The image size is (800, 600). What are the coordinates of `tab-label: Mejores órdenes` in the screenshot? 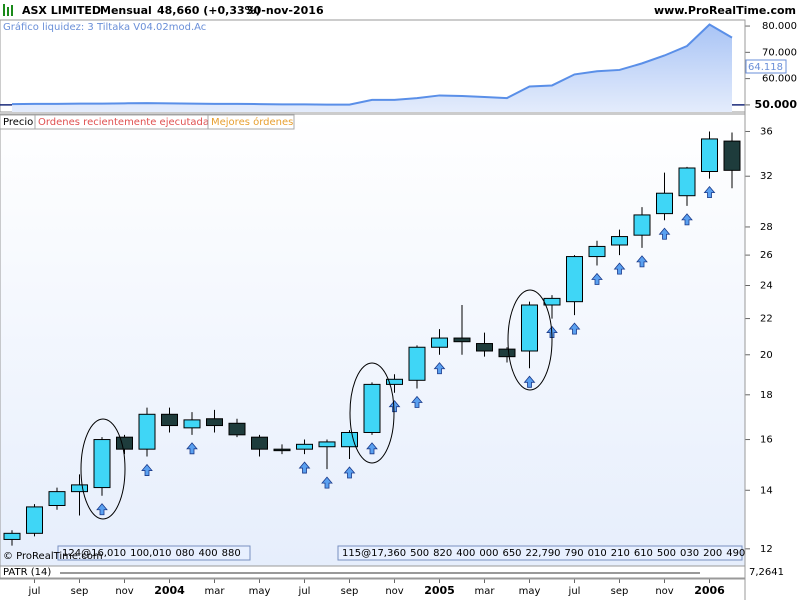 It's located at (252, 122).